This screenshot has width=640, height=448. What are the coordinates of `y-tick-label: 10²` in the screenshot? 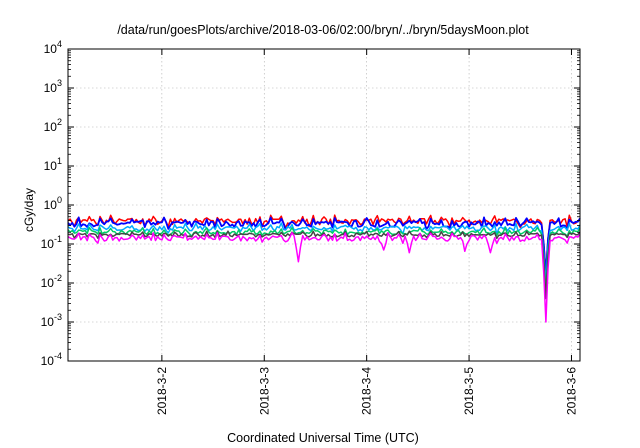 It's located at (53, 125).